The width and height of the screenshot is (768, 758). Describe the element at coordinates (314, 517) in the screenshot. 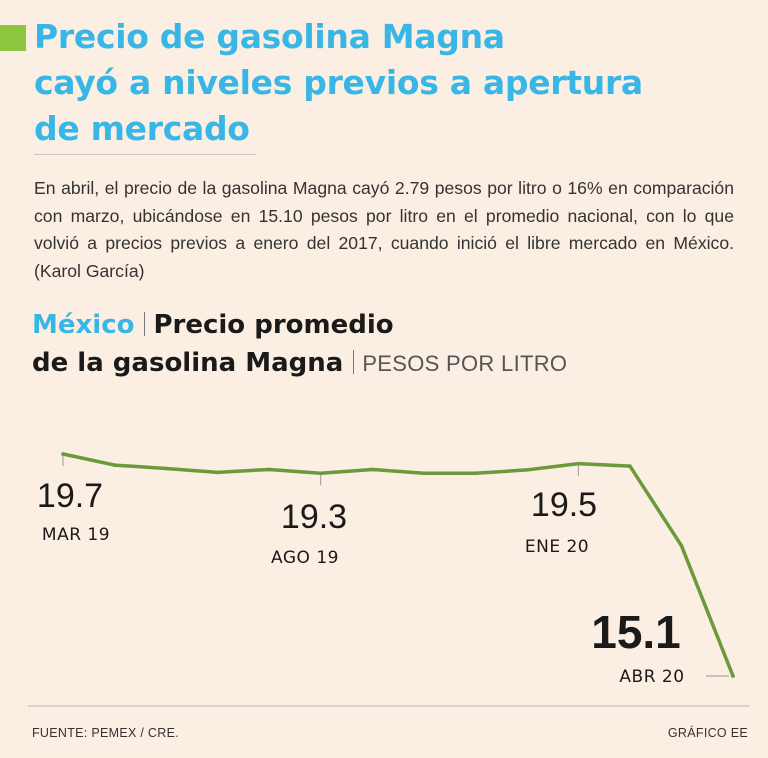

I see `value-label: 19.3` at that location.